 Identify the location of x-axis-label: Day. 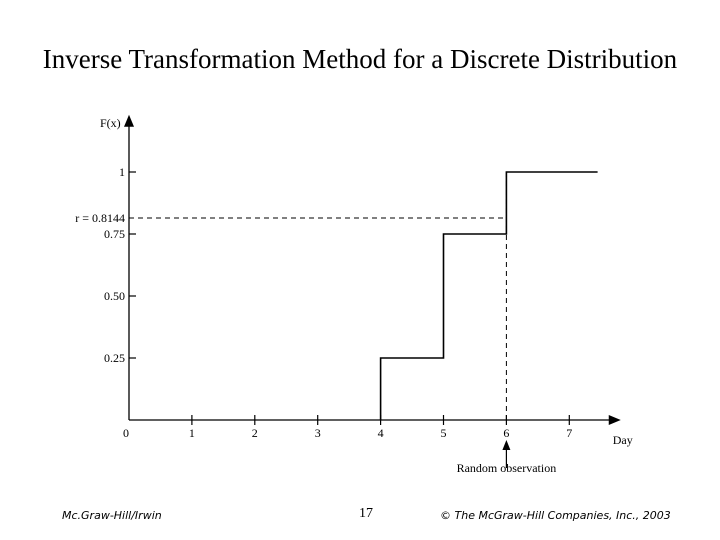
(623, 440).